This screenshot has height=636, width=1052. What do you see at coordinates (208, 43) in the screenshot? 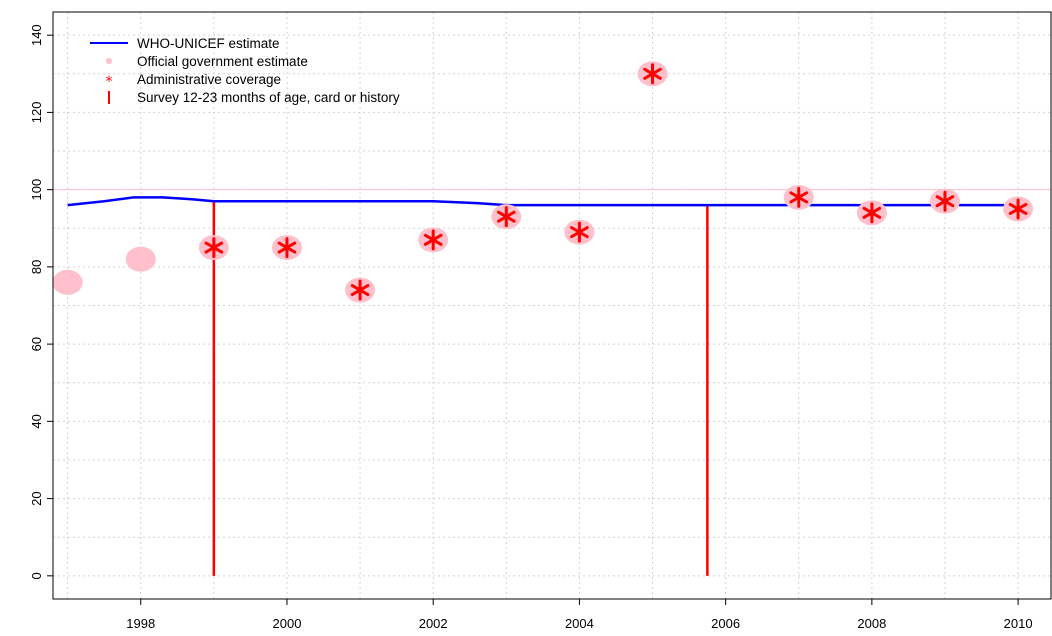
I see `legend-label-who-unicef: WHO-UNICEF estimate` at bounding box center [208, 43].